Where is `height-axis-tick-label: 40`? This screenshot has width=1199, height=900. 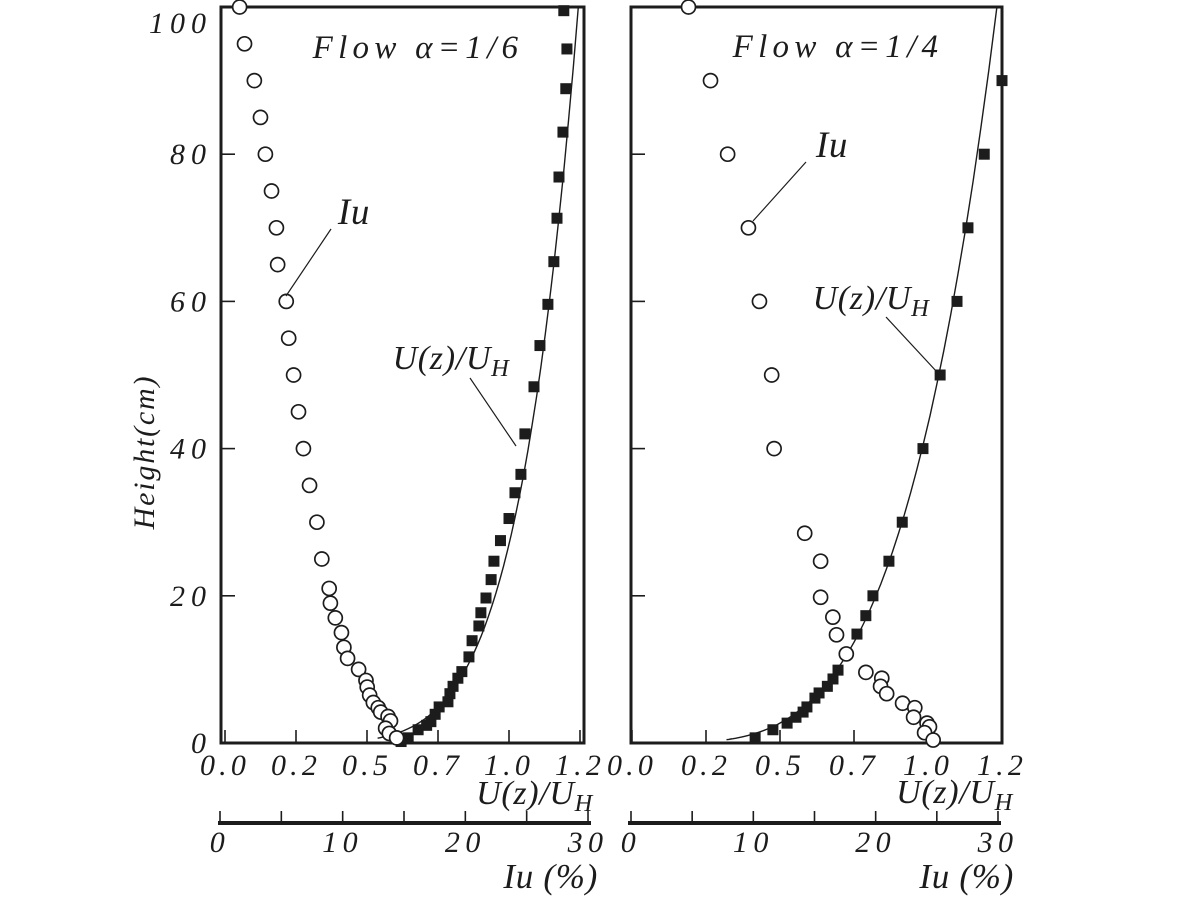 height-axis-tick-label: 40 is located at coordinates (191, 449).